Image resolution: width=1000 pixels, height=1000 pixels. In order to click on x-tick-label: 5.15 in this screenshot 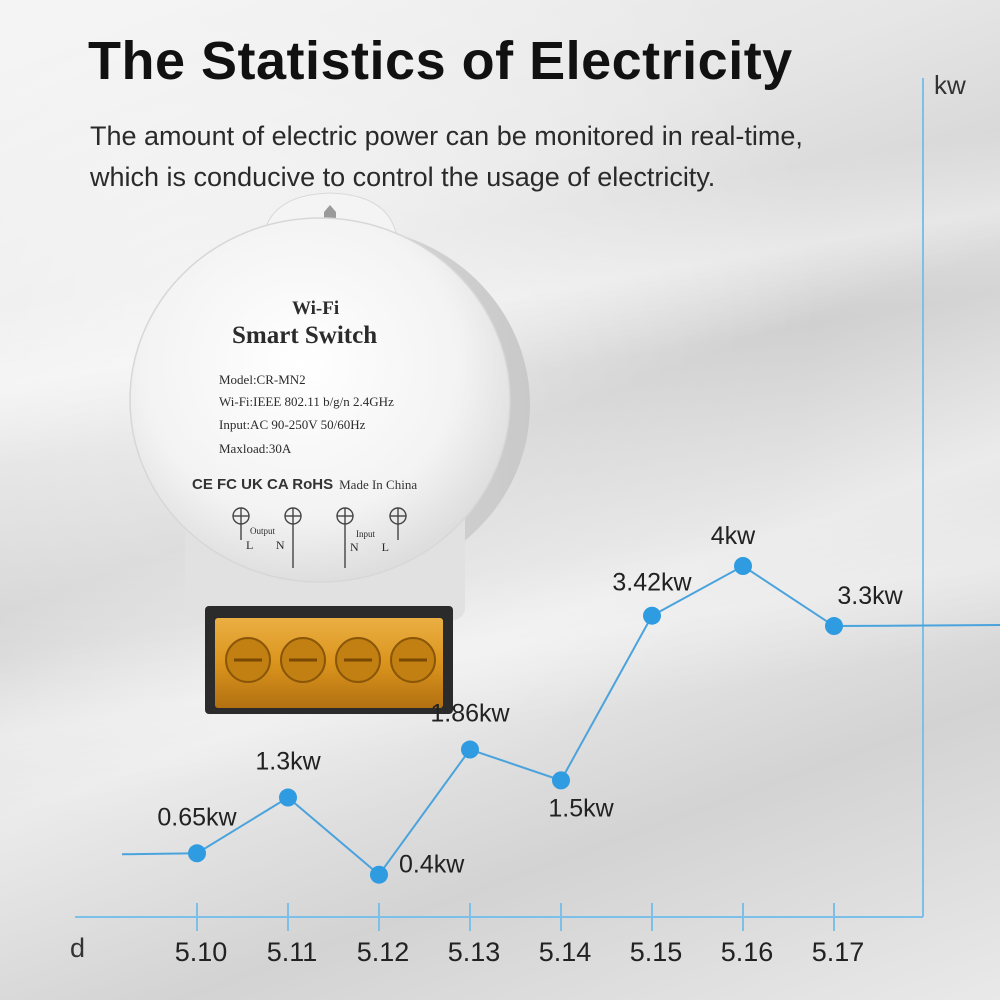, I will do `click(656, 952)`.